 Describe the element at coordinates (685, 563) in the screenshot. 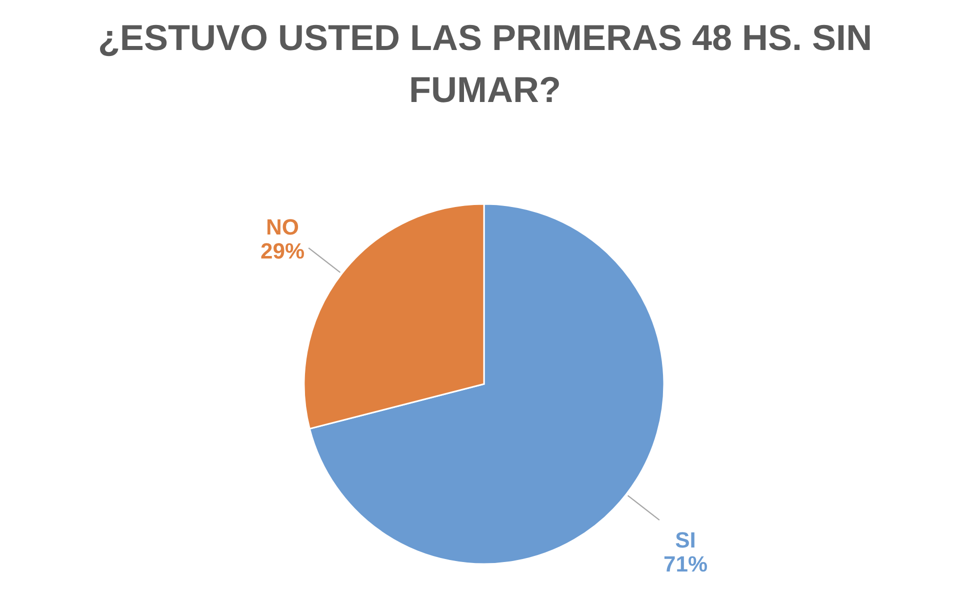

I see `data-label: 71%` at that location.